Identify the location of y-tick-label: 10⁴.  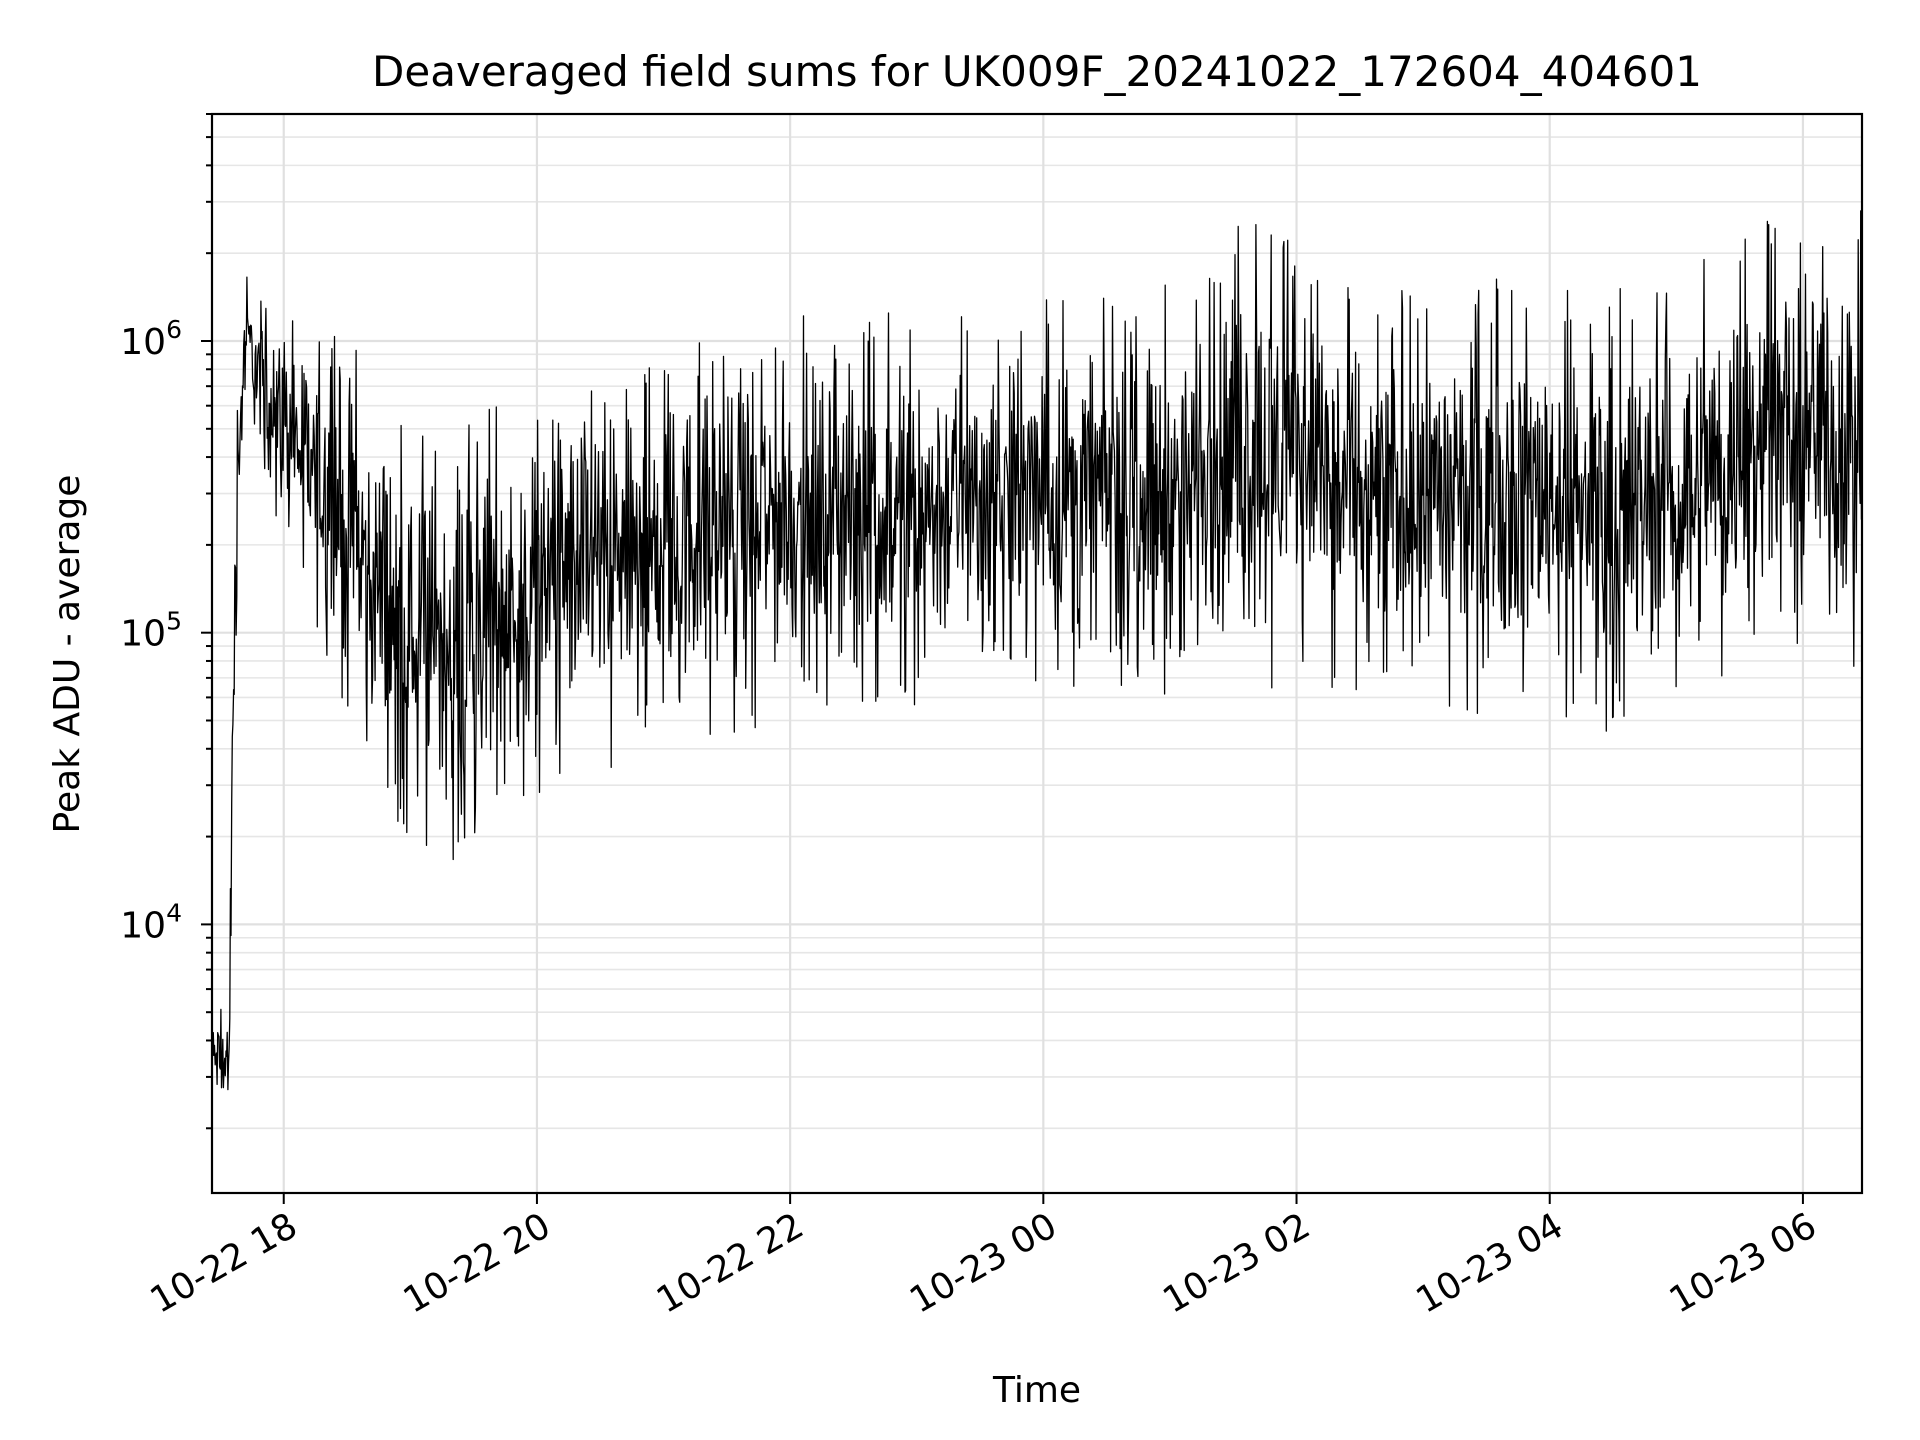
(151, 922).